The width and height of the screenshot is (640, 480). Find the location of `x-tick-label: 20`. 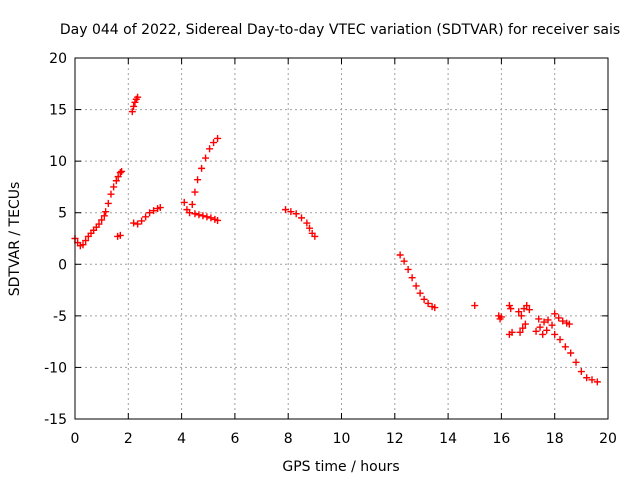

x-tick-label: 20 is located at coordinates (608, 439).